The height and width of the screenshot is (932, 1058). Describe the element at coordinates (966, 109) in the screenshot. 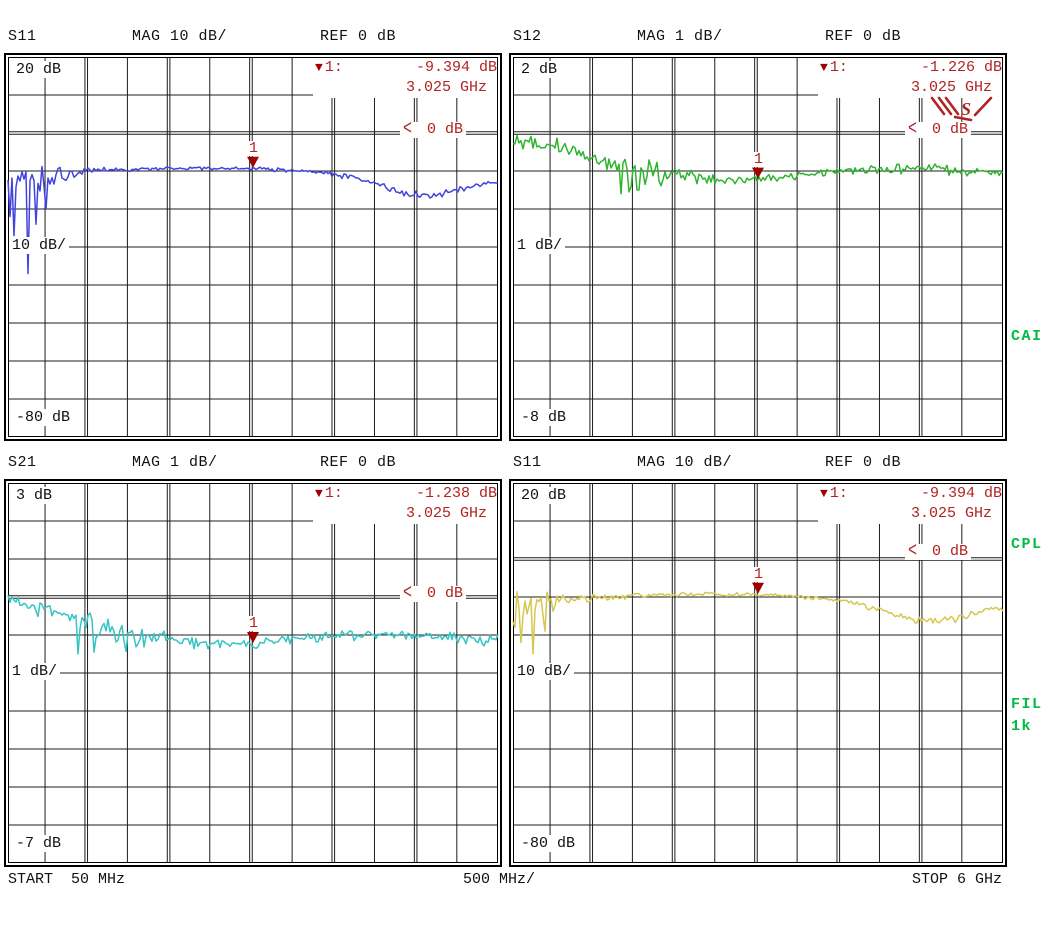

I see `svg-text: S` at that location.